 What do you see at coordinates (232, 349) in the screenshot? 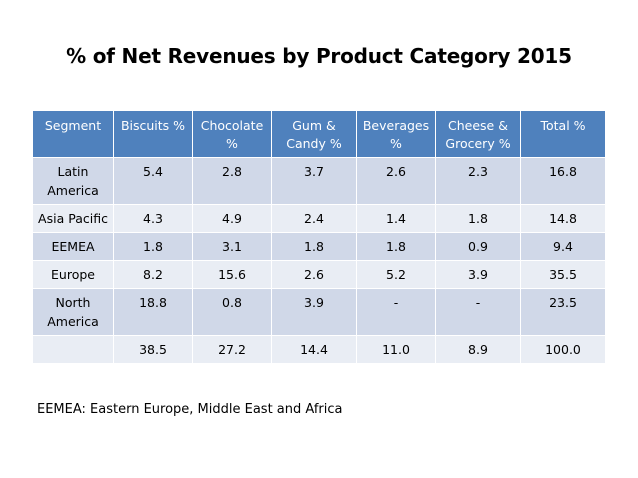
I see `cell-value: 27.2` at bounding box center [232, 349].